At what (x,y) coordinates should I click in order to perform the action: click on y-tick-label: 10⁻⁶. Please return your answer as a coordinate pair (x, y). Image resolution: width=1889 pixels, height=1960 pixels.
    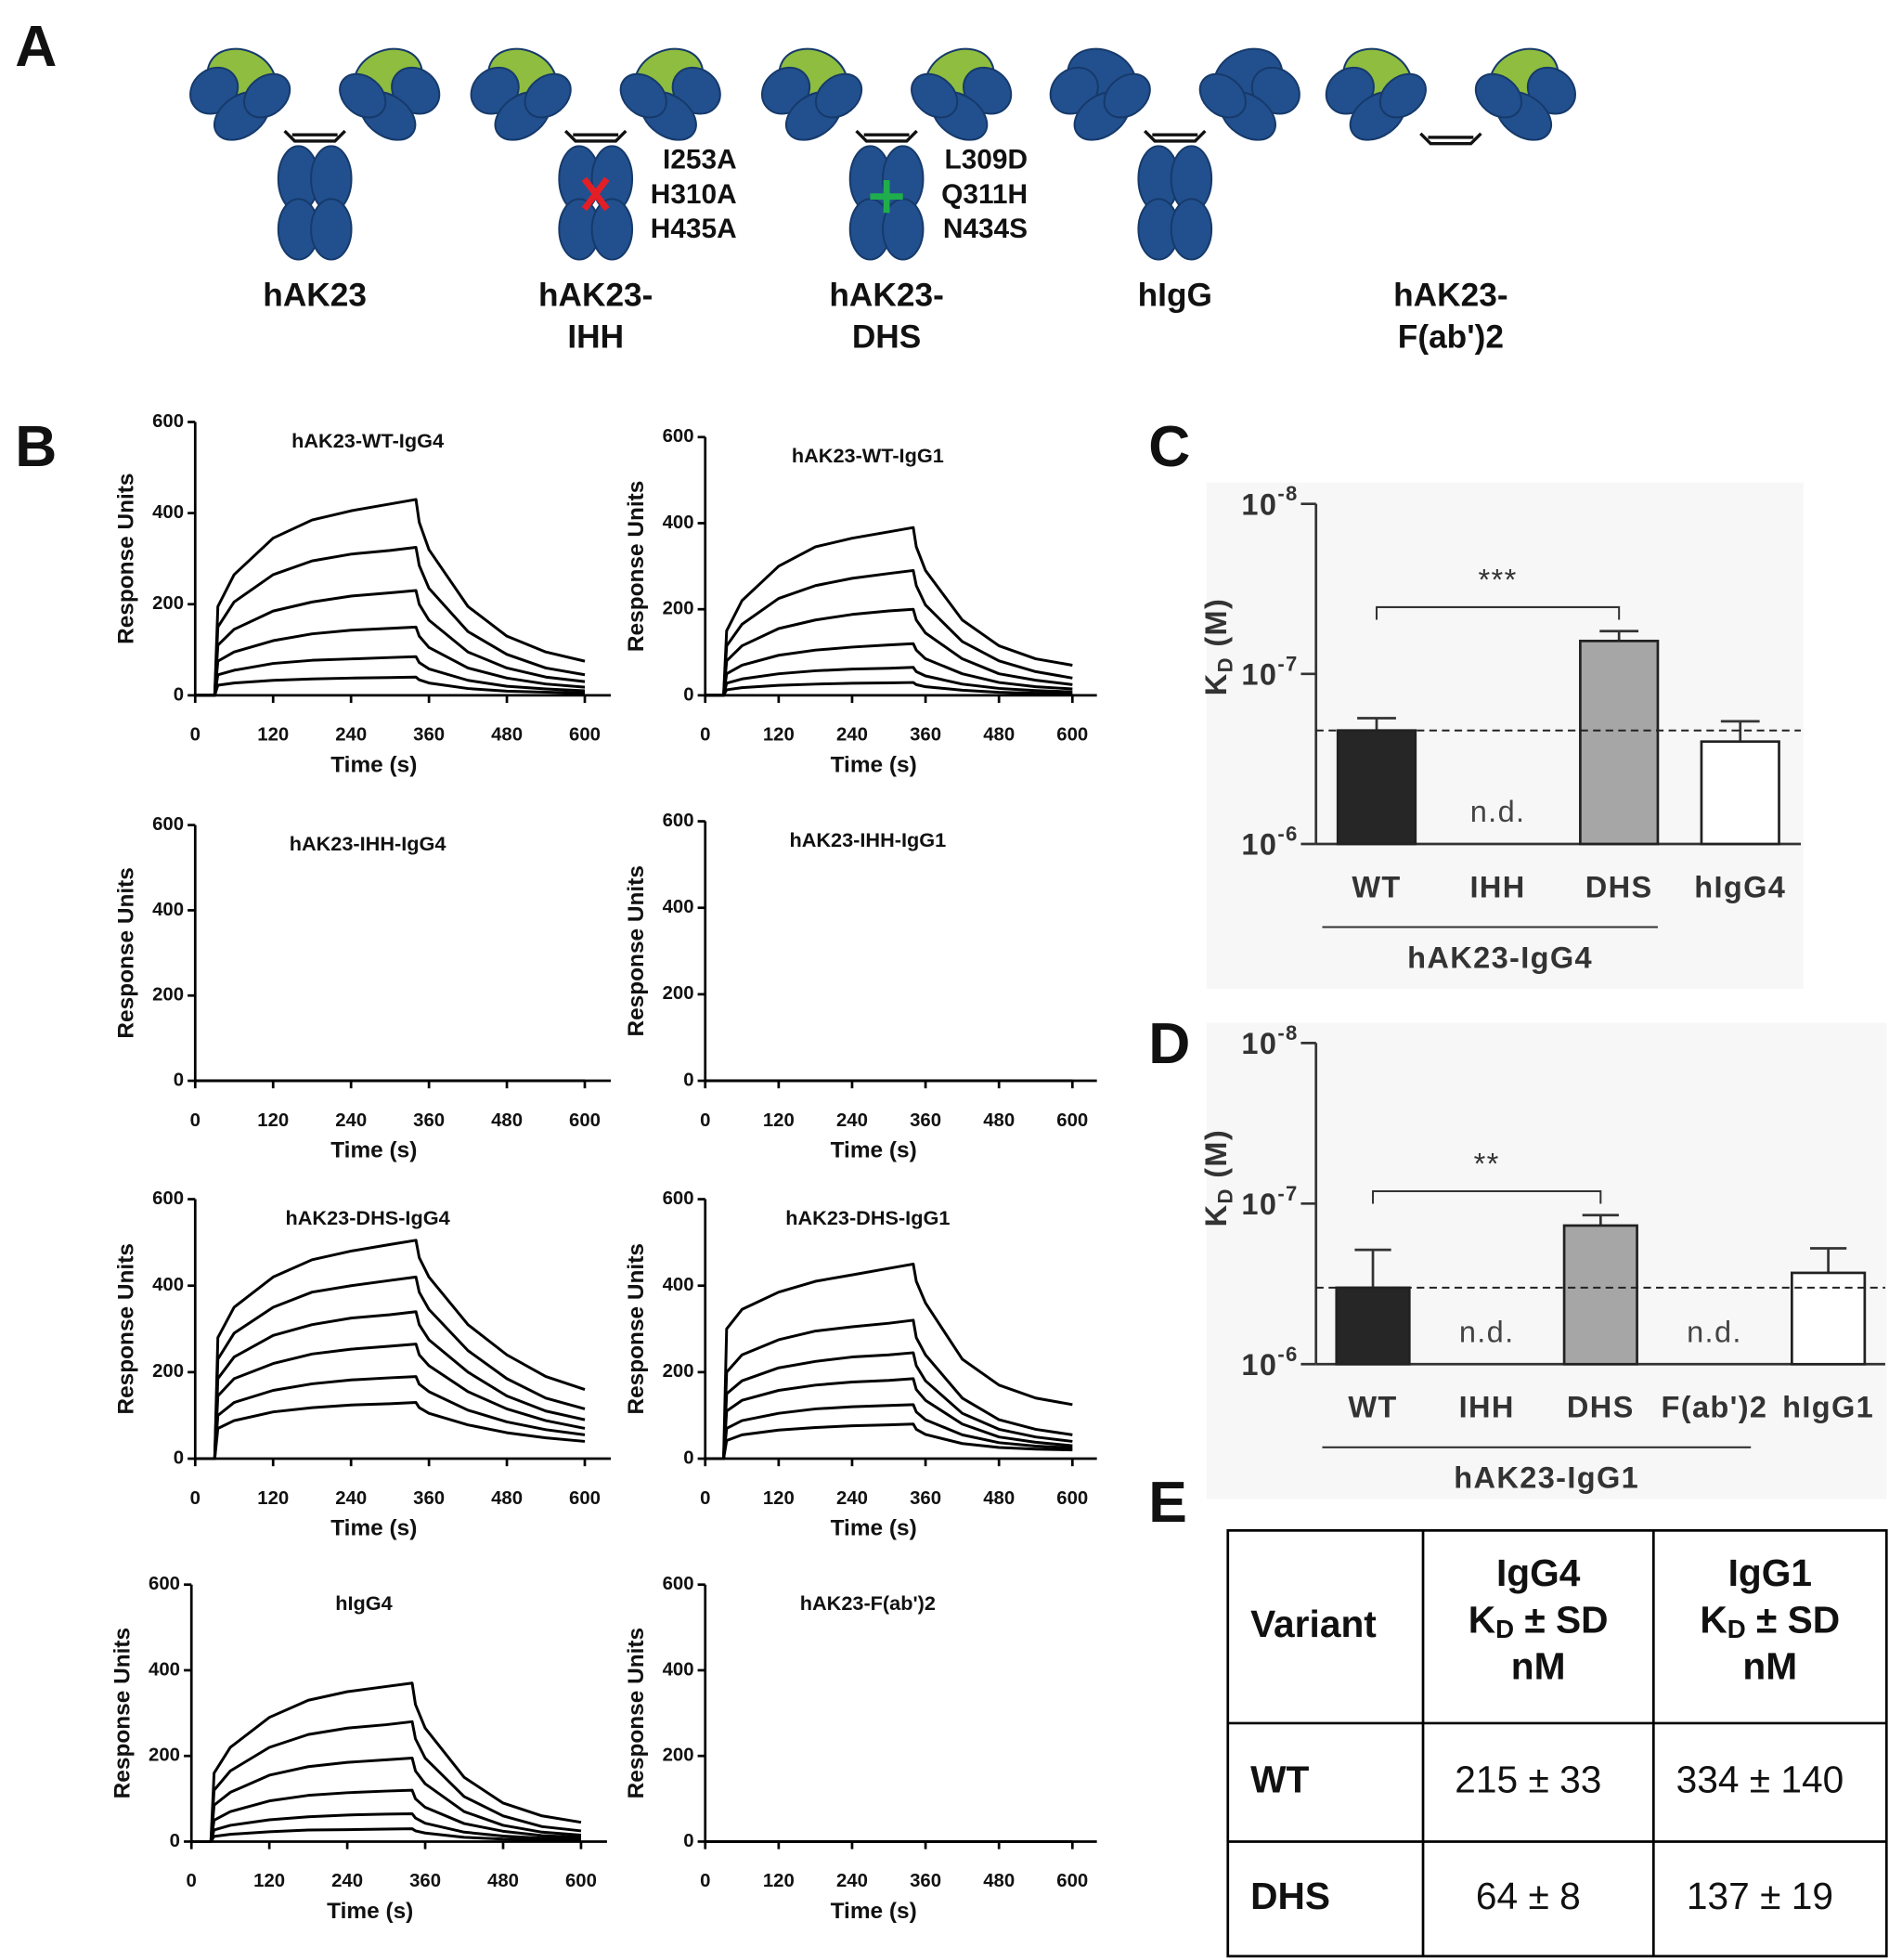
    Looking at the image, I should click on (1269, 1362).